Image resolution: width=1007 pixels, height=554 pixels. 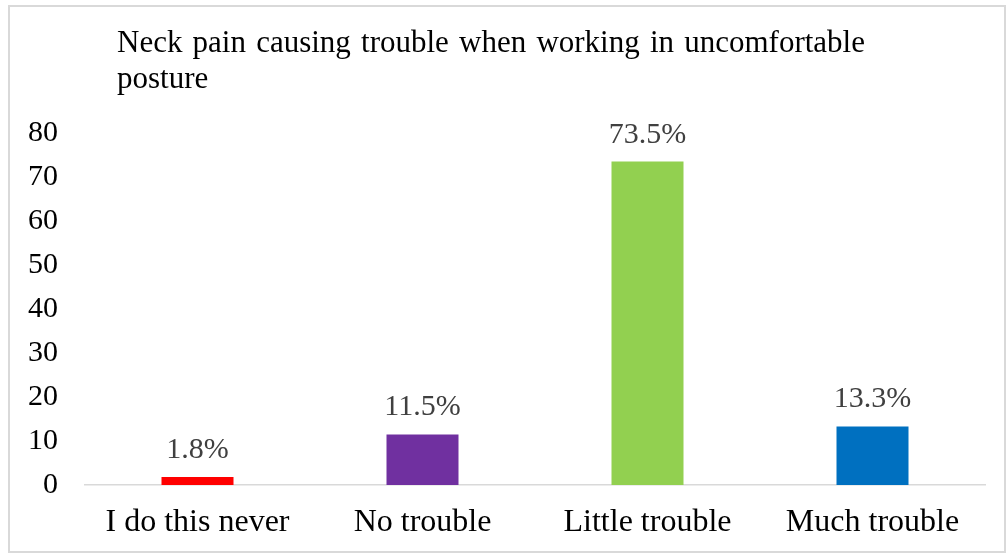 I want to click on data-label: 73.5%, so click(x=647, y=132).